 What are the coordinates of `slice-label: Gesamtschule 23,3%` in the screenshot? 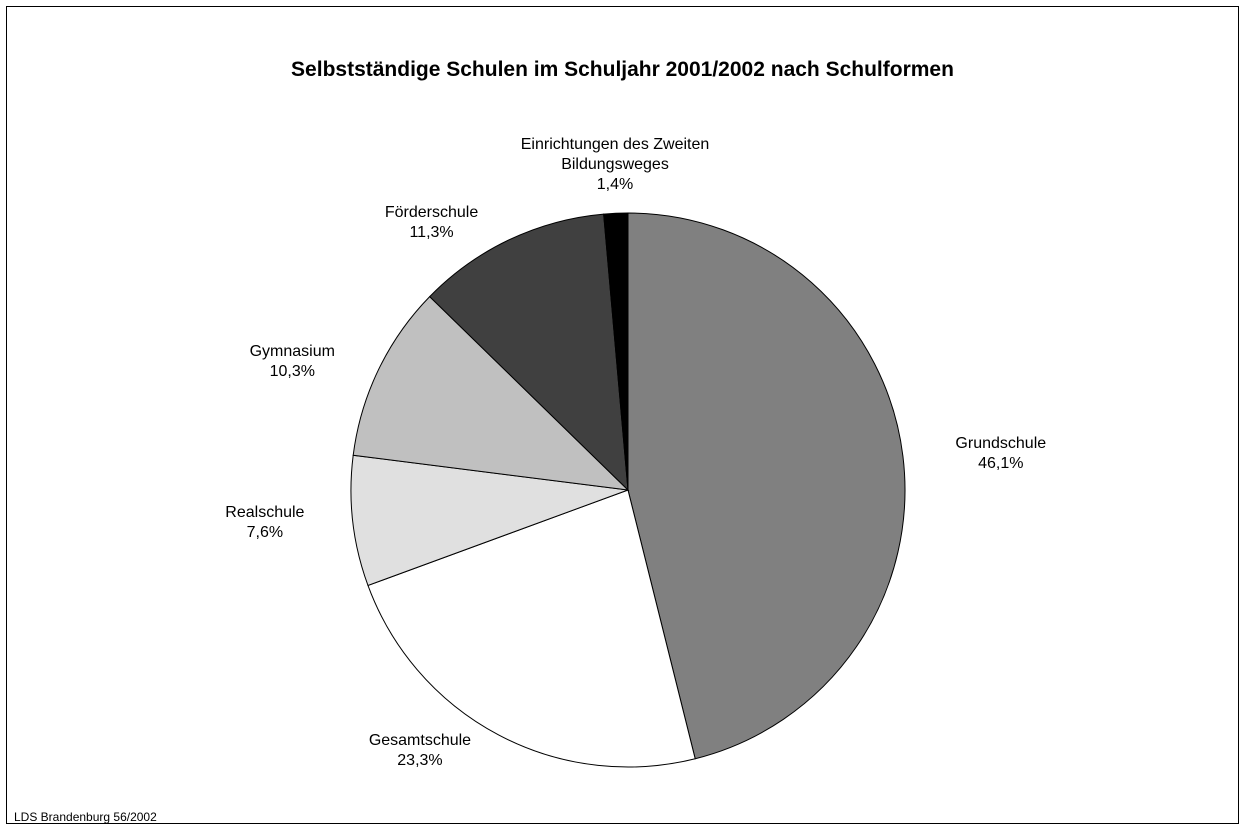 It's located at (420, 751).